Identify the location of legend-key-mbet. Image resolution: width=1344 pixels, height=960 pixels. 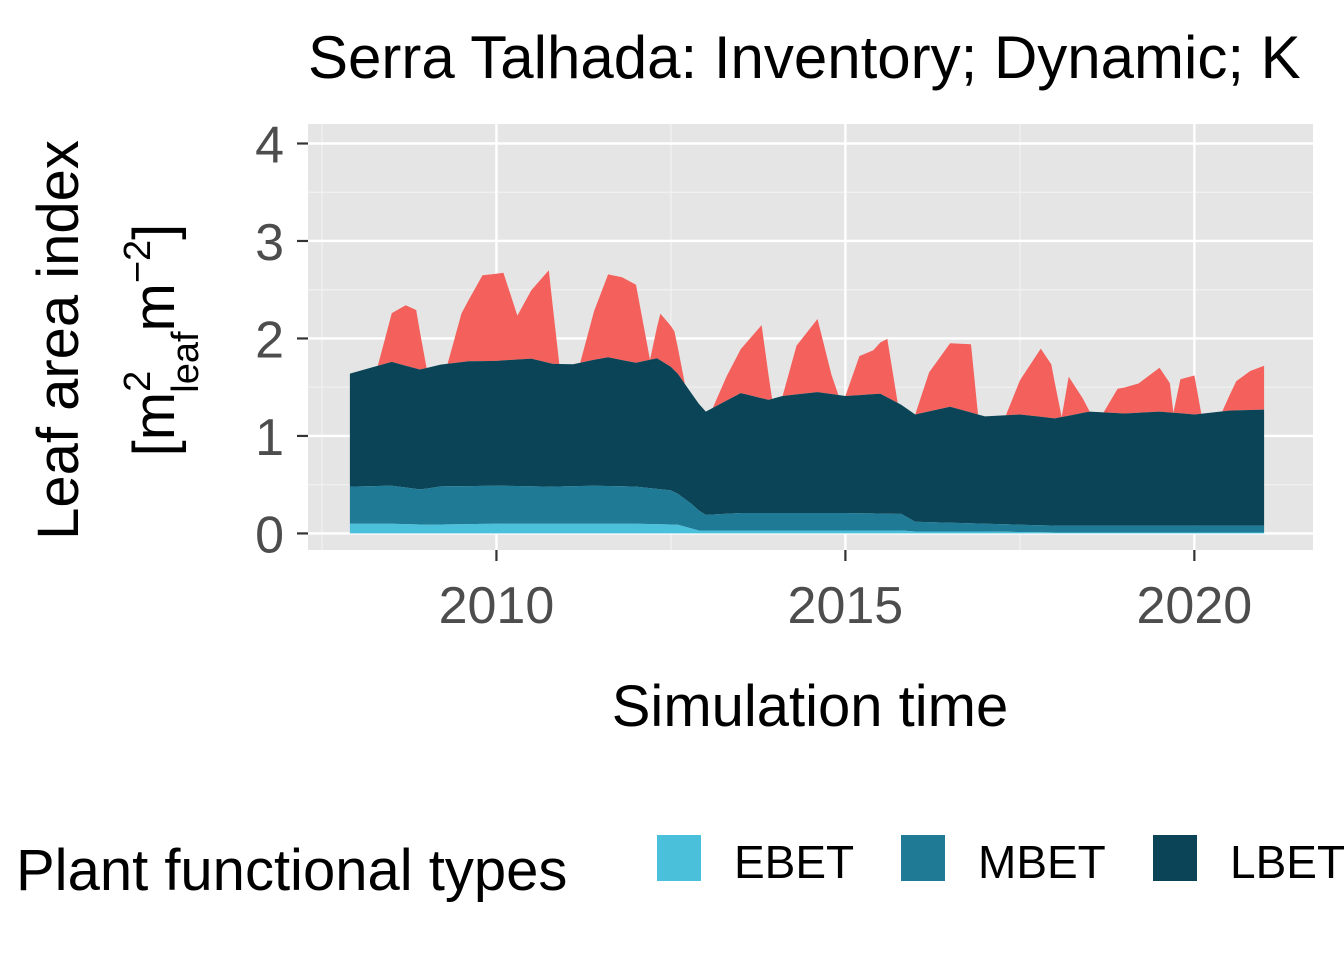
(923, 858).